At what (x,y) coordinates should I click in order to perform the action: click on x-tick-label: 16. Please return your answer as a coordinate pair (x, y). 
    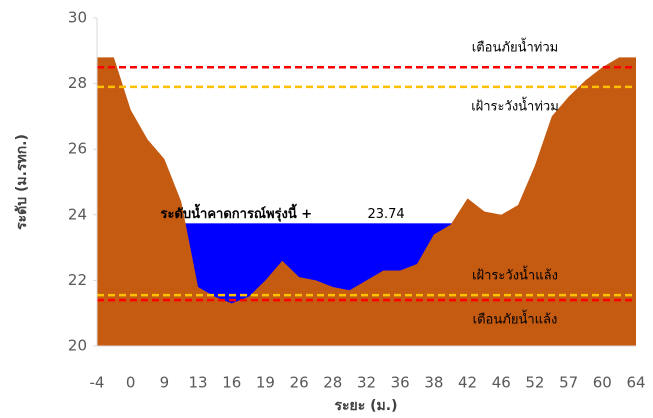
    Looking at the image, I should click on (231, 383).